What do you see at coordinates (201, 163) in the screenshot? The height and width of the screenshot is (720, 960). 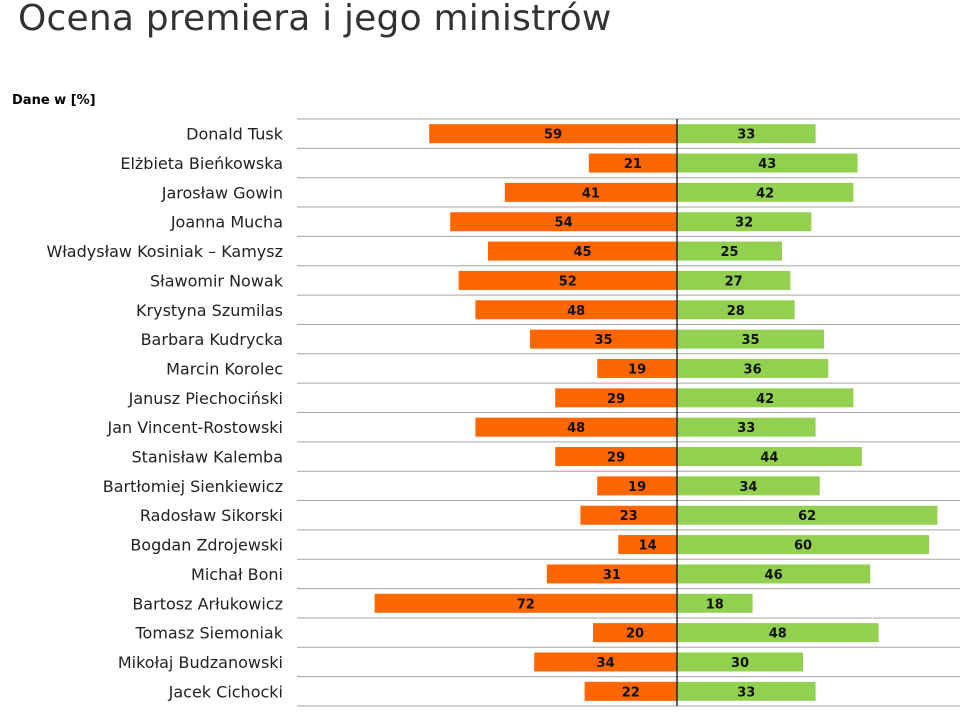 I see `category-label: Elżbieta Bieńkowska` at bounding box center [201, 163].